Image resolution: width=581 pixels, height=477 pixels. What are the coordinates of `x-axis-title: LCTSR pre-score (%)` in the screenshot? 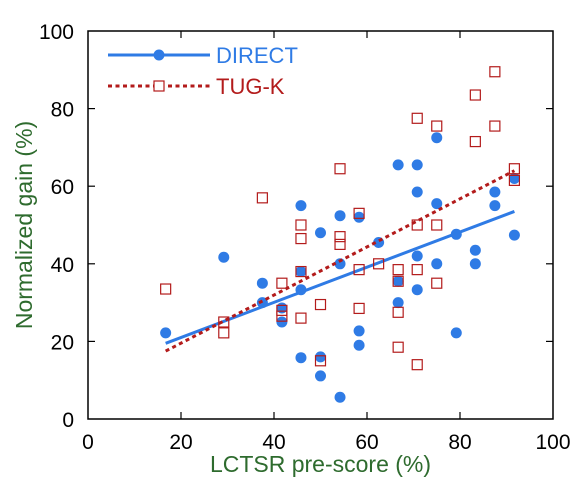 It's located at (320, 464).